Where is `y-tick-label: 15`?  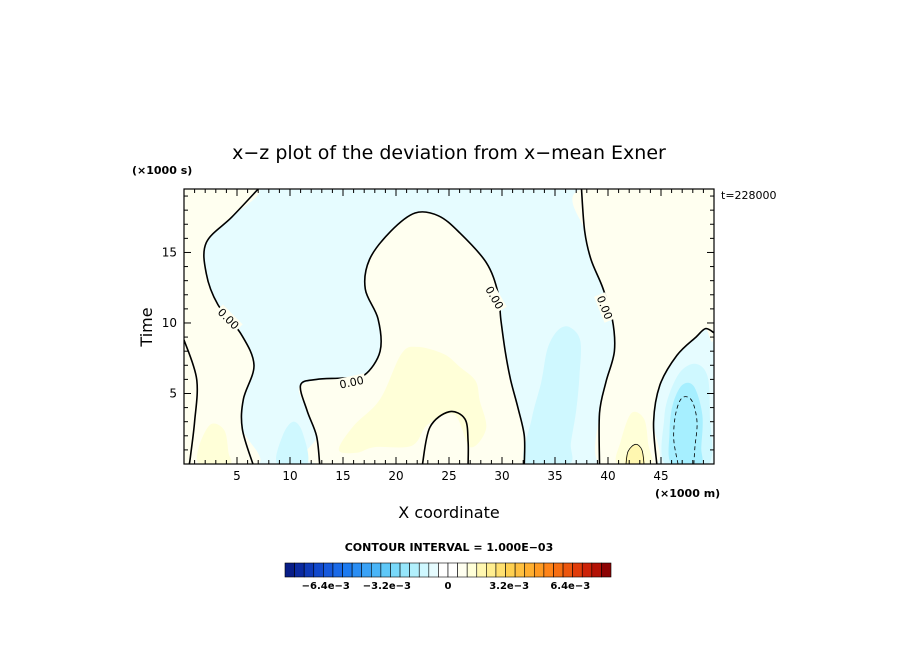 y-tick-label: 15 is located at coordinates (169, 252).